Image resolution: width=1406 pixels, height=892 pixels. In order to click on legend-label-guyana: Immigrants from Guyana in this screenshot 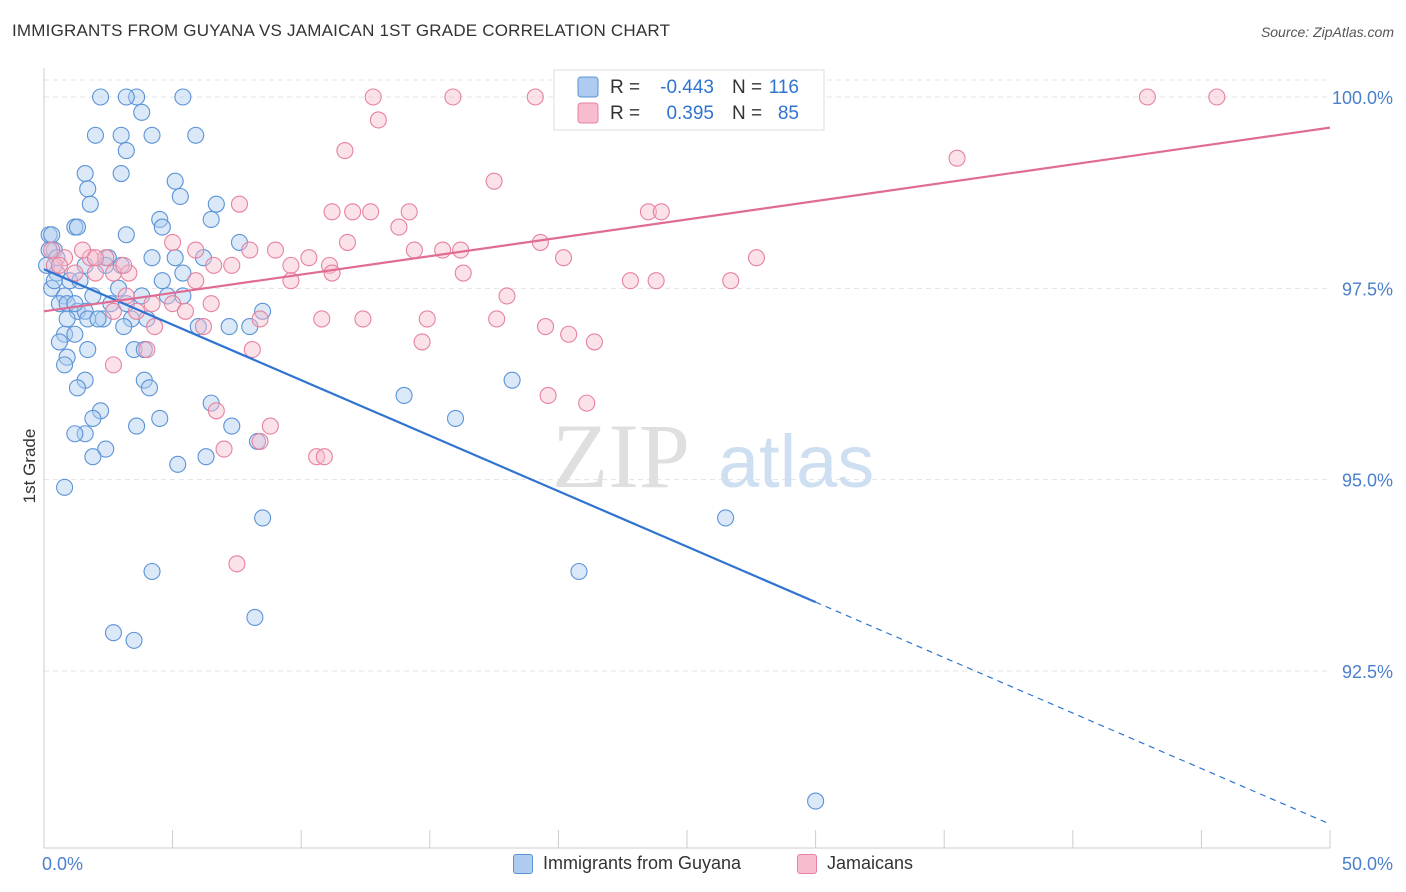, I will do `click(642, 863)`.